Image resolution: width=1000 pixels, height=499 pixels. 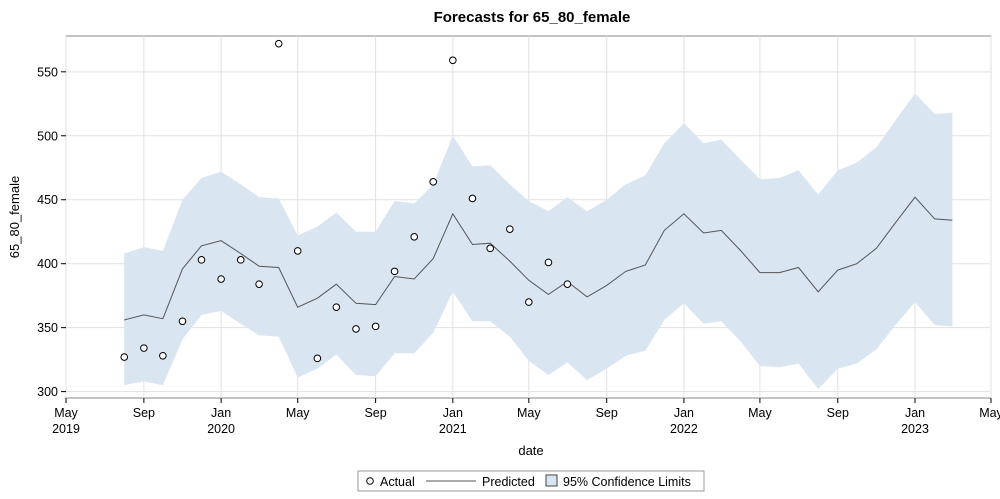 I want to click on y-axis: 300 350 400 450 500 550, so click(x=51, y=232).